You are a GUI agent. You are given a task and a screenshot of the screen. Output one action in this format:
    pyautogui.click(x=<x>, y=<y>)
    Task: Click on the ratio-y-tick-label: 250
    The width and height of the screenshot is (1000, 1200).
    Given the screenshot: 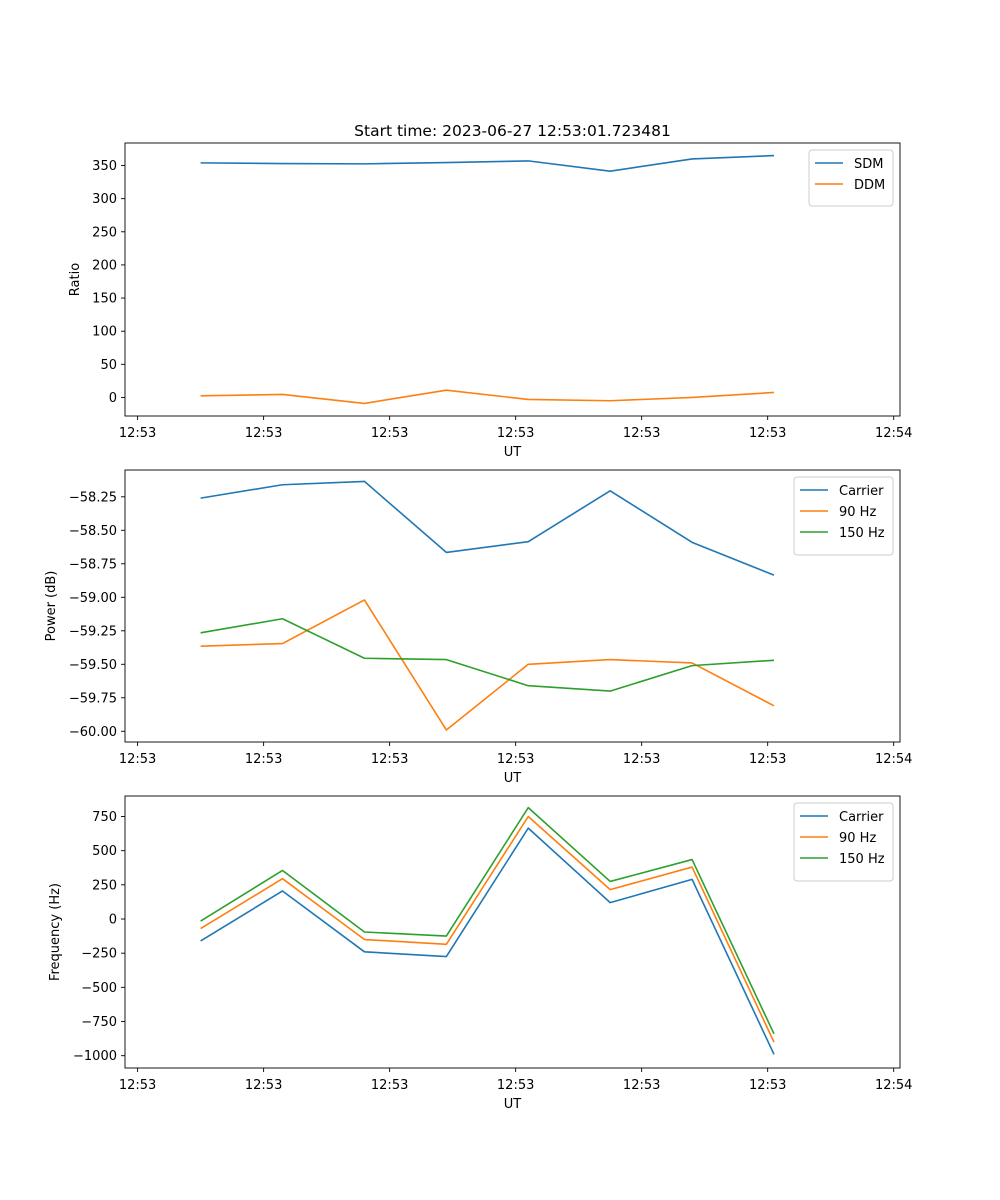 What is the action you would take?
    pyautogui.click(x=104, y=232)
    